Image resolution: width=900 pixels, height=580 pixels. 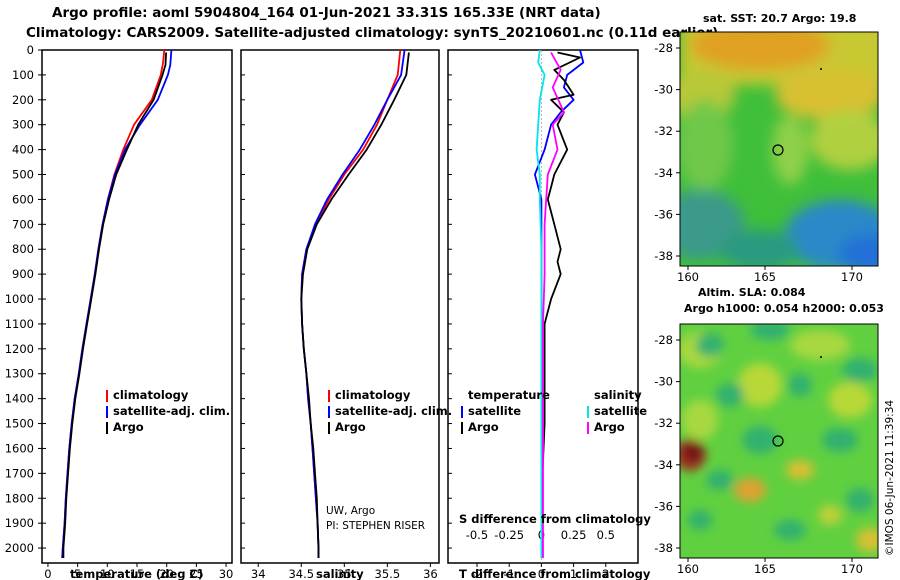 I want to click on temperature-legend: climatology satellite-adj. clim. Argo, so click(x=168, y=411).